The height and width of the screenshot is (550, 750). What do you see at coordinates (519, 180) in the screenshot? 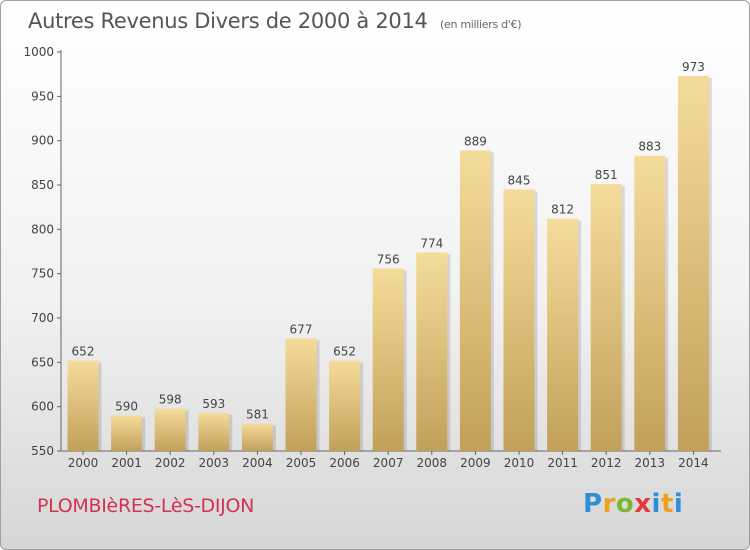
I see `value-label: 845` at bounding box center [519, 180].